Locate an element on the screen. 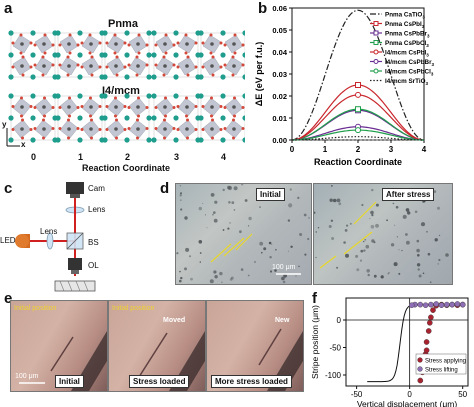 The image size is (474, 407). x-tick-label: 3 is located at coordinates (391, 149).